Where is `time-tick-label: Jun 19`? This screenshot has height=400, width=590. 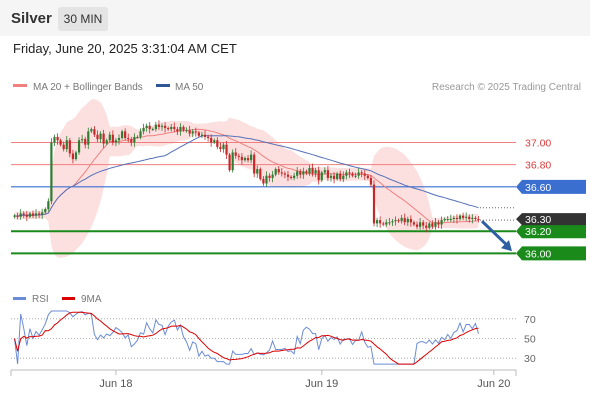
time-tick-label: Jun 19 is located at coordinates (321, 384).